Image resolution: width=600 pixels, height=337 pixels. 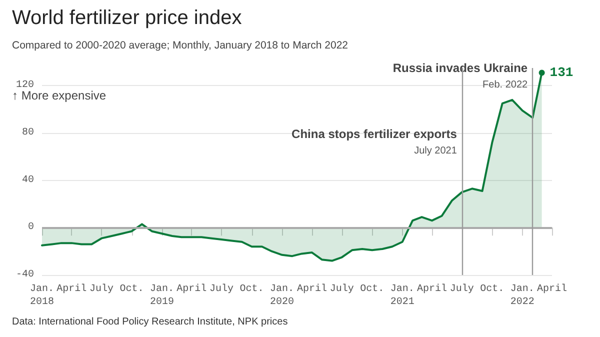 I want to click on x-tick-label: Jan. 2018, so click(x=42, y=296).